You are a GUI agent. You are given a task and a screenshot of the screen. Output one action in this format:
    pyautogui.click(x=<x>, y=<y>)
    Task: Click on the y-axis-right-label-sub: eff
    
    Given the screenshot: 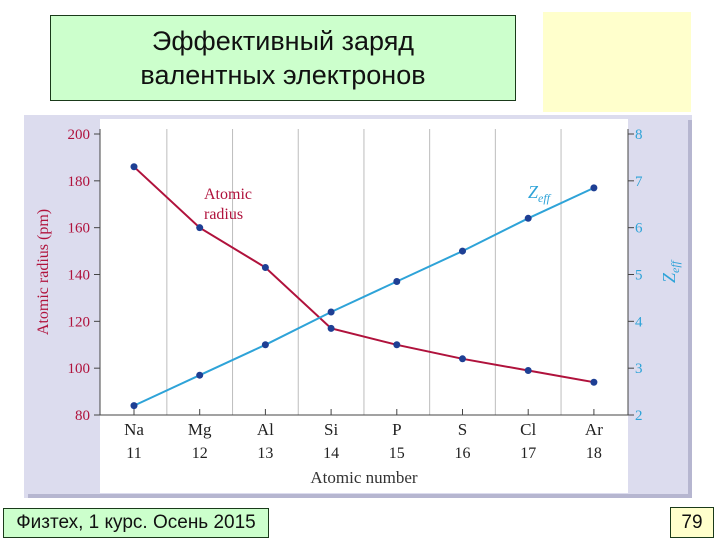 What is the action you would take?
    pyautogui.click(x=675, y=266)
    